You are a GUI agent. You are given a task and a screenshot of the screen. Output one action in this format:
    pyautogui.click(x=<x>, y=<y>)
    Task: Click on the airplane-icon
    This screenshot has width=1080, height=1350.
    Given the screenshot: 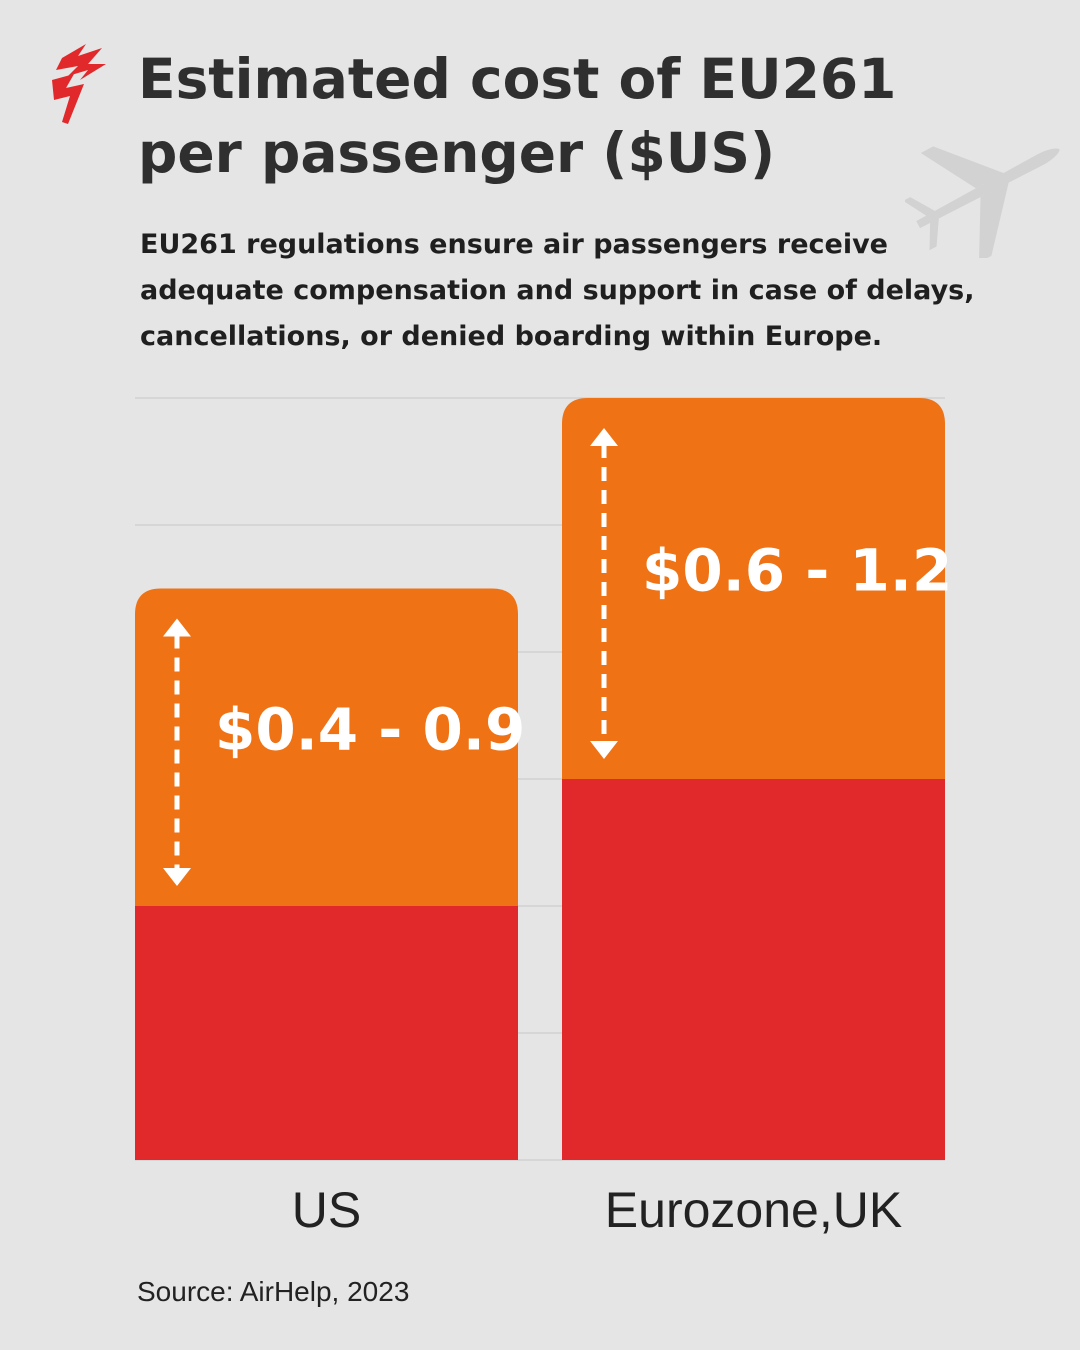 What is the action you would take?
    pyautogui.click(x=982, y=202)
    